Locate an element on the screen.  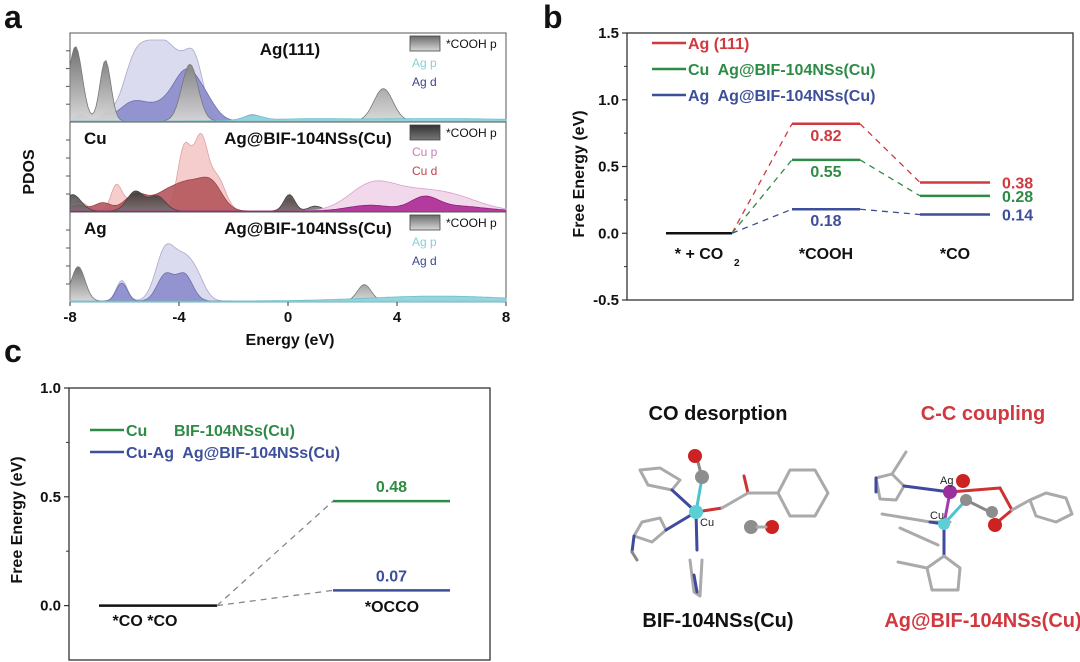
molecule-structure-1: Cu is located at coordinates (730, 523).